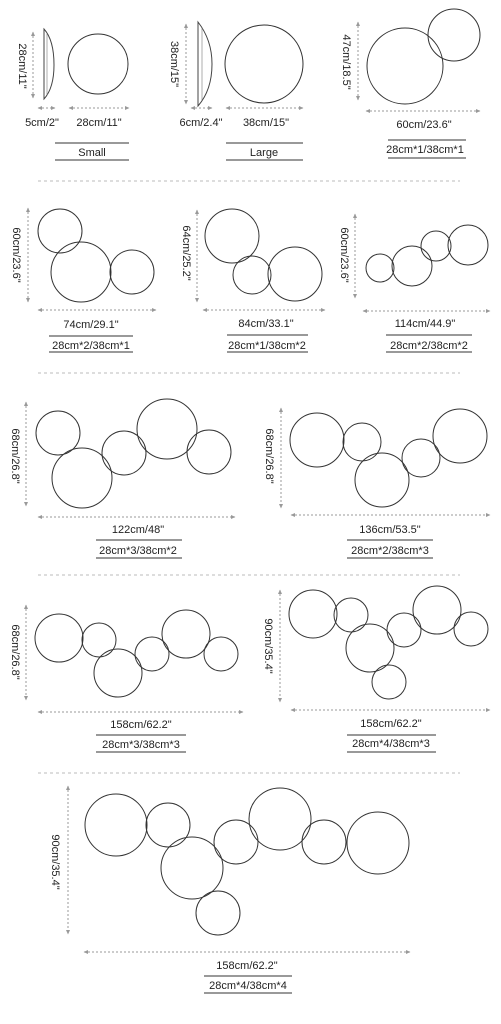 Image resolution: width=501 pixels, height=1024 pixels. Describe the element at coordinates (390, 551) in the screenshot. I see `combo-label: 28cm*2/38cm*3` at that location.